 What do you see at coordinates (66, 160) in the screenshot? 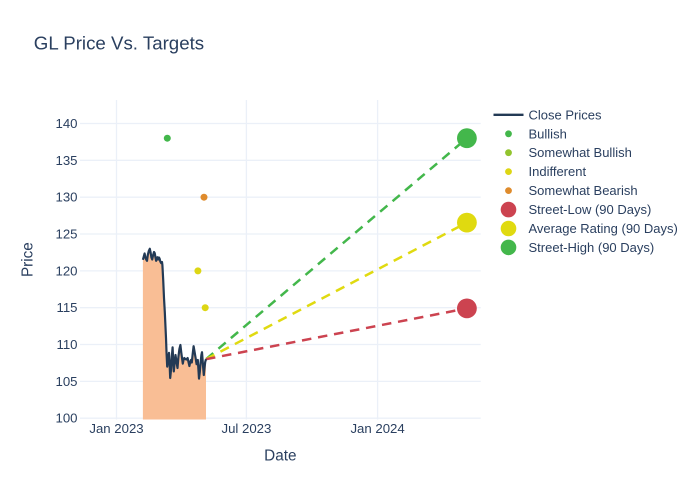
I see `svg-text: 135` at bounding box center [66, 160].